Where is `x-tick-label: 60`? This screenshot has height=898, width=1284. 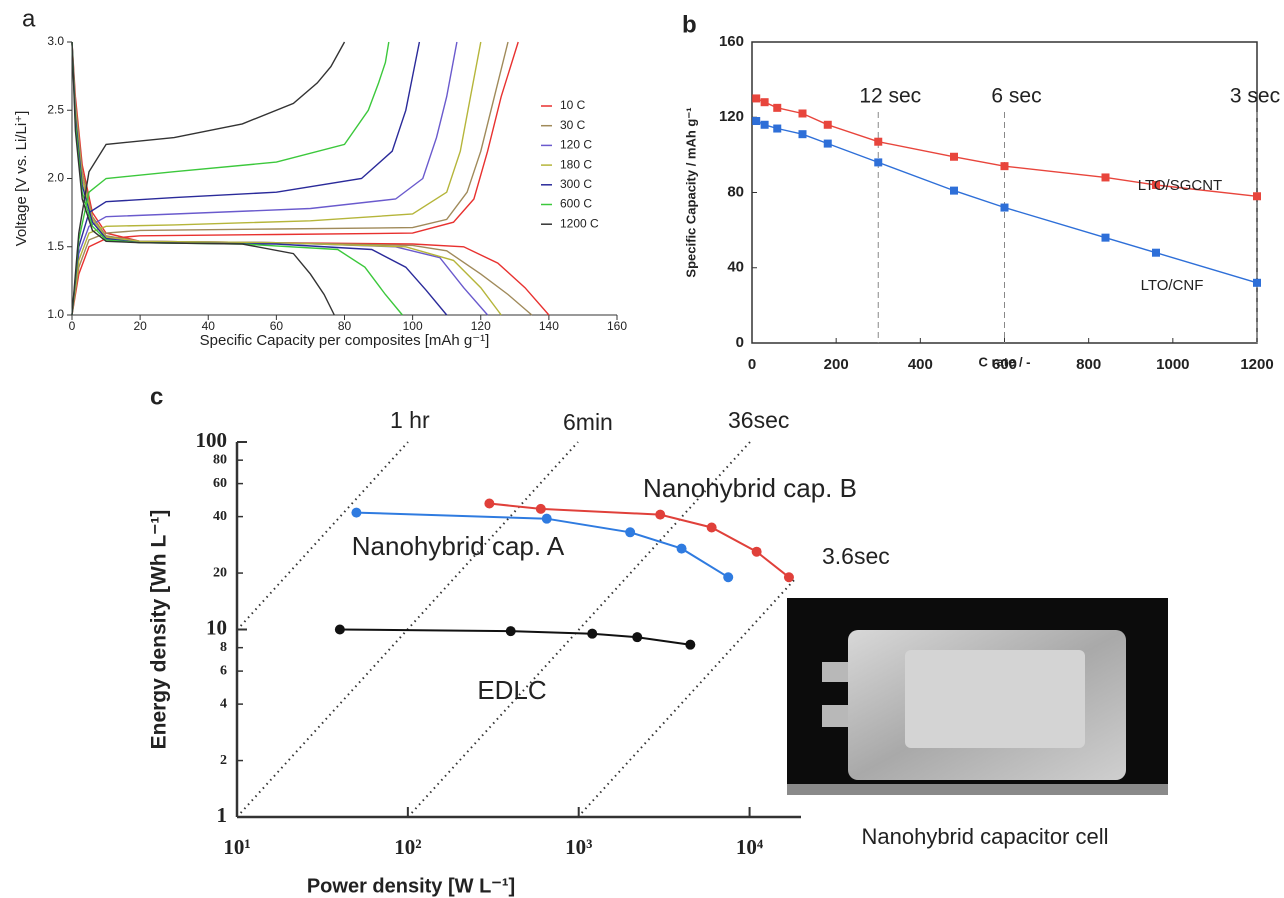 x-tick-label: 60 is located at coordinates (277, 326).